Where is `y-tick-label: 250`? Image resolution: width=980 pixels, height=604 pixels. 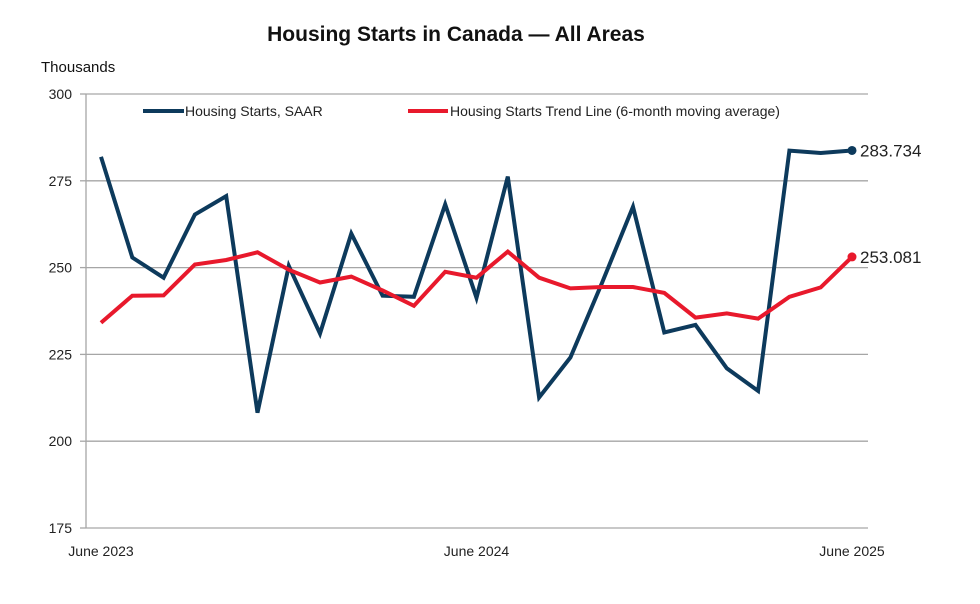 y-tick-label: 250 is located at coordinates (61, 268).